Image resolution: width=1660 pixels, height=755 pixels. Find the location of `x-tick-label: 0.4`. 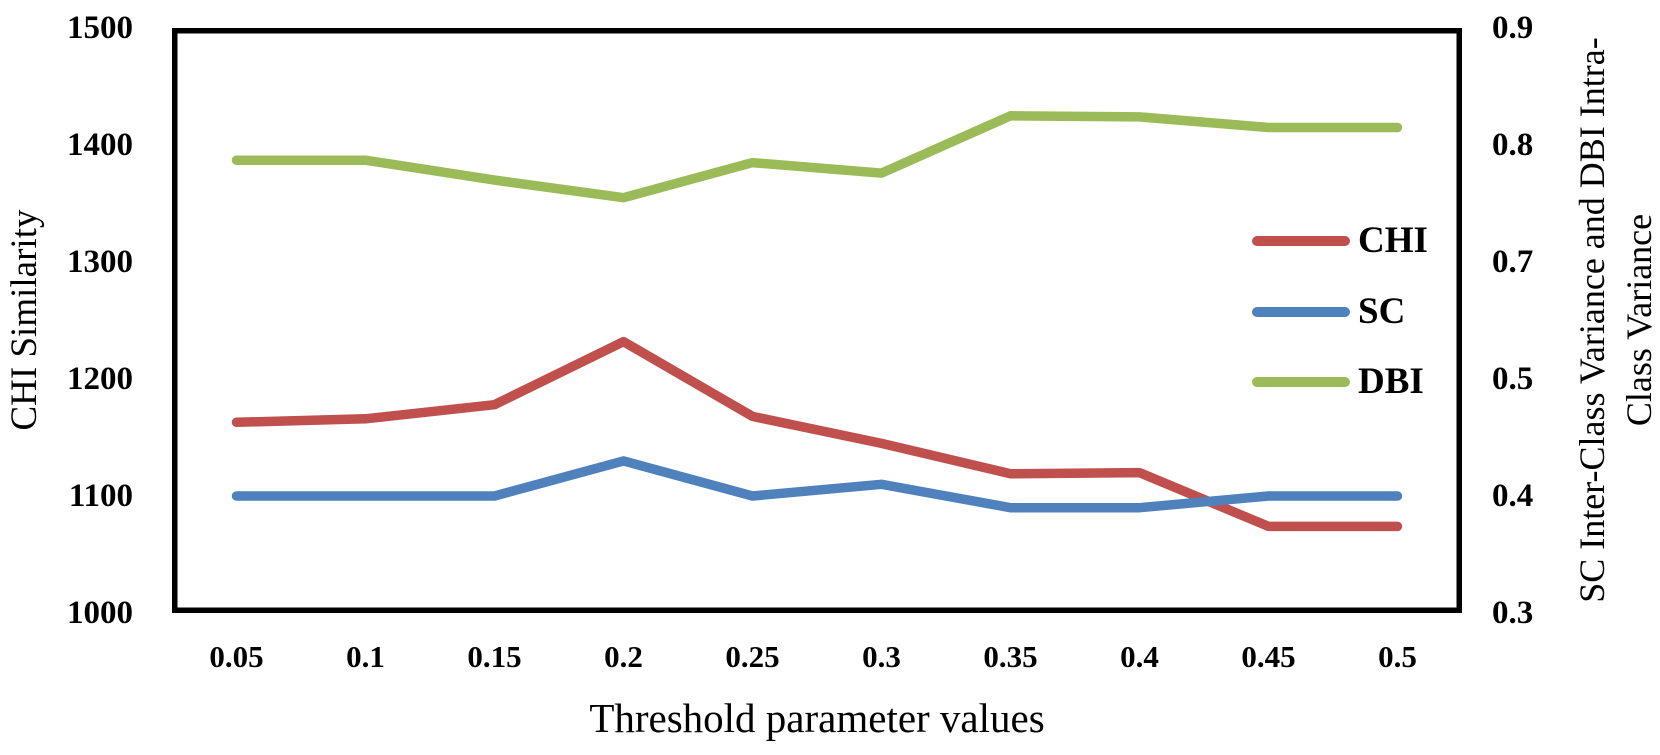

x-tick-label: 0.4 is located at coordinates (1139, 656).